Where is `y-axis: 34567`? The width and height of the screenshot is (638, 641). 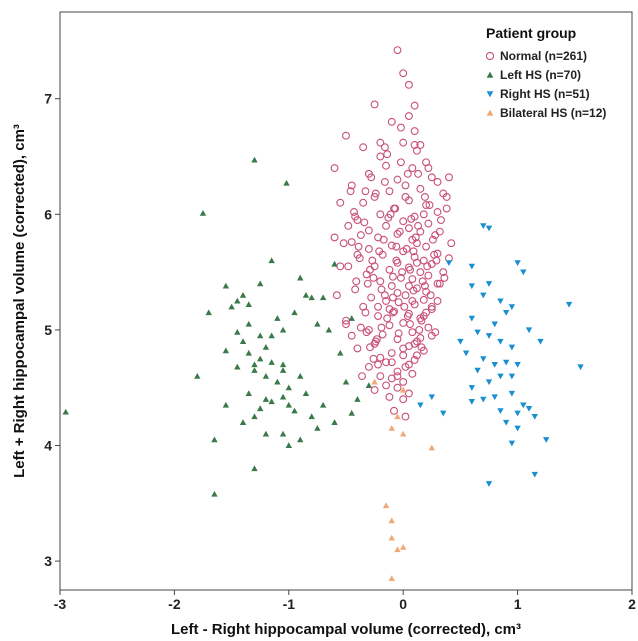 y-axis: 34567 is located at coordinates (52, 330).